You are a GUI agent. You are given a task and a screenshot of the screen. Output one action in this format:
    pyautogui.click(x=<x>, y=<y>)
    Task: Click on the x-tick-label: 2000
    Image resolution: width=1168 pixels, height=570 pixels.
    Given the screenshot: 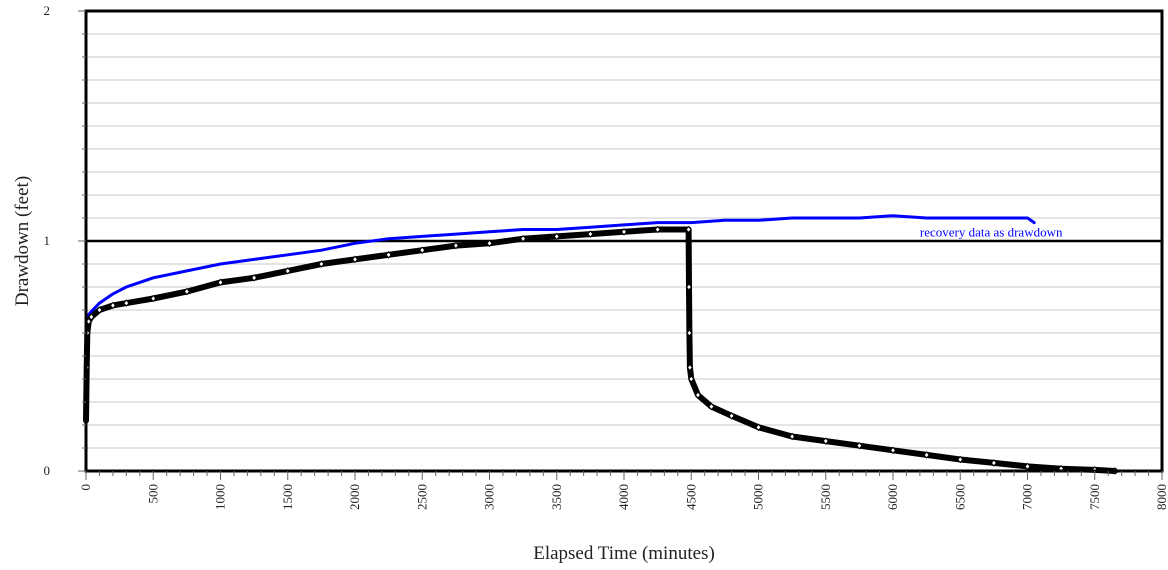 What is the action you would take?
    pyautogui.click(x=354, y=497)
    